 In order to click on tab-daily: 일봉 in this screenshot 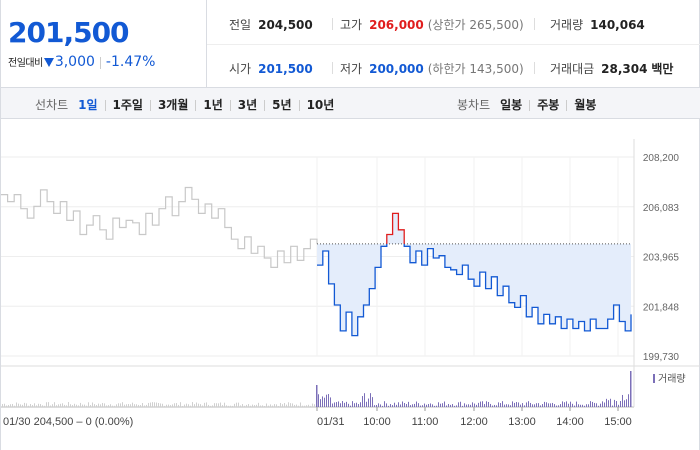, I will do `click(511, 105)`.